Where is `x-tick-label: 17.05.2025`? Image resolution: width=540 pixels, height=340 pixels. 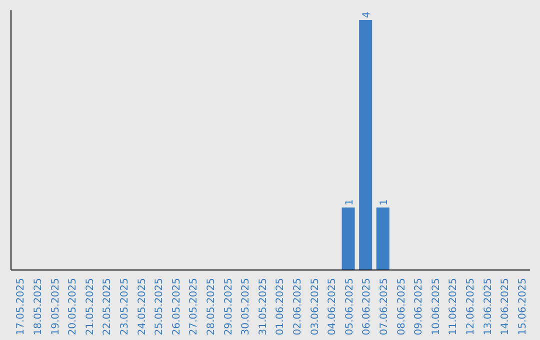 x-tick-label: 17.05.2025 is located at coordinates (21, 307).